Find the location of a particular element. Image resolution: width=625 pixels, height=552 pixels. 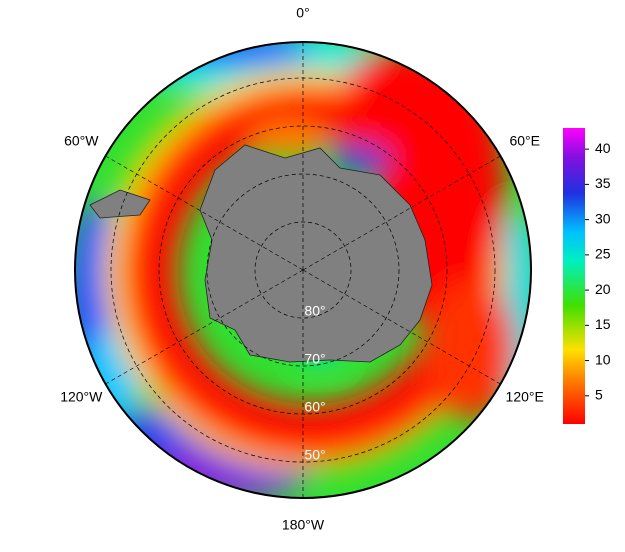

colorbar-tick-label: 25 is located at coordinates (603, 254).